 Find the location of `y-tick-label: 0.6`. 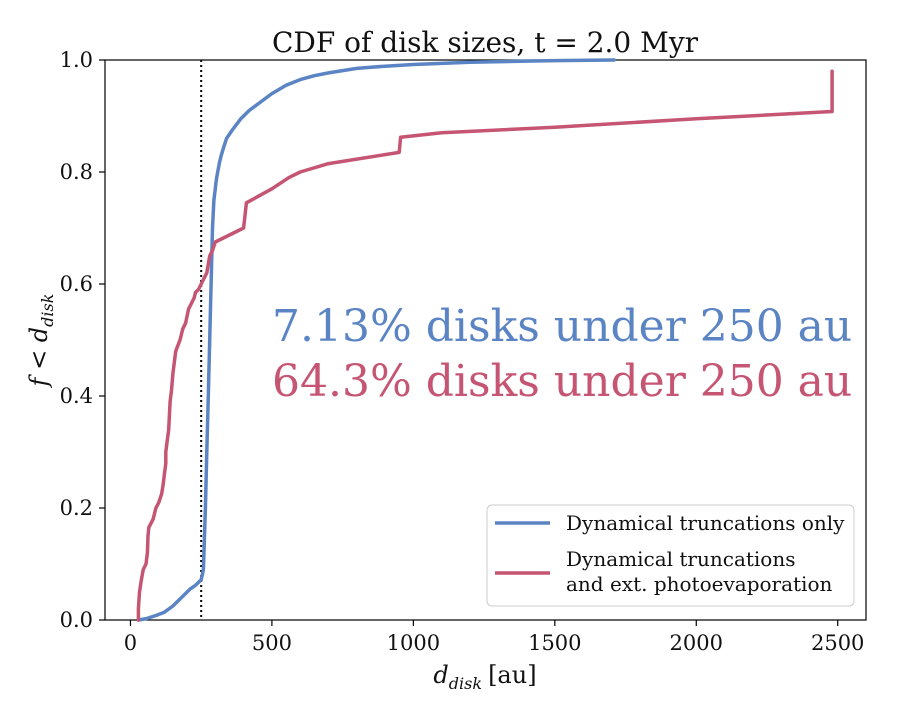

y-tick-label: 0.6 is located at coordinates (76, 284).